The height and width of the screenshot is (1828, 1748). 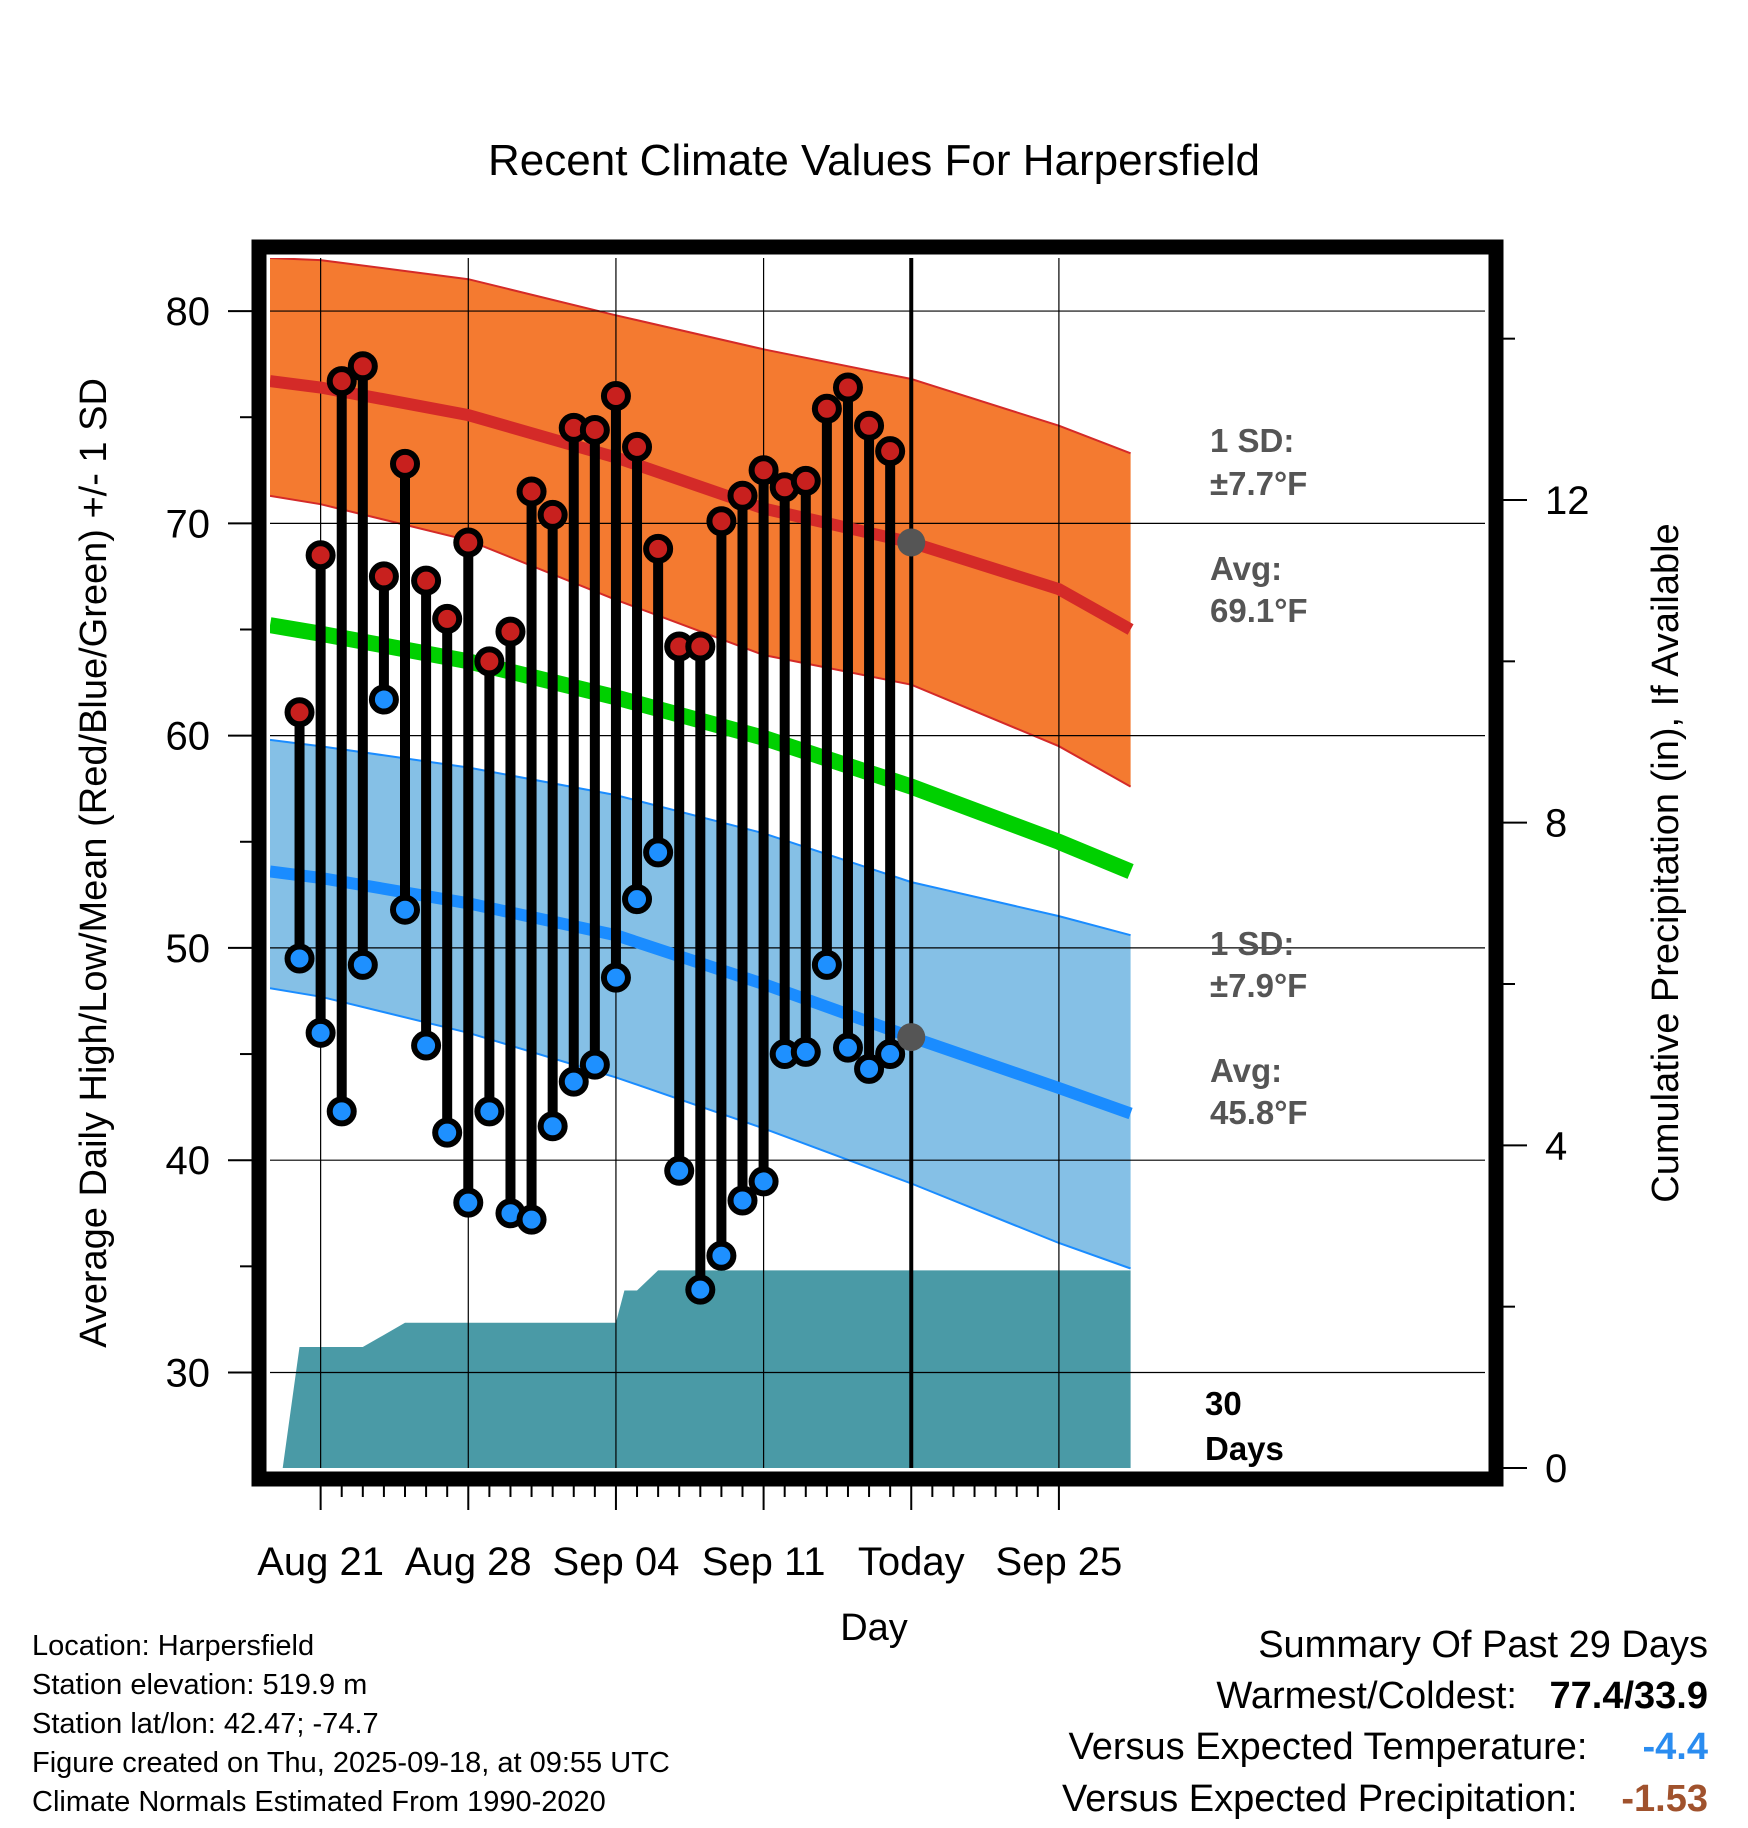 What do you see at coordinates (1546, 914) in the screenshot?
I see `y2-axis-ticks: 0 4 8 12` at bounding box center [1546, 914].